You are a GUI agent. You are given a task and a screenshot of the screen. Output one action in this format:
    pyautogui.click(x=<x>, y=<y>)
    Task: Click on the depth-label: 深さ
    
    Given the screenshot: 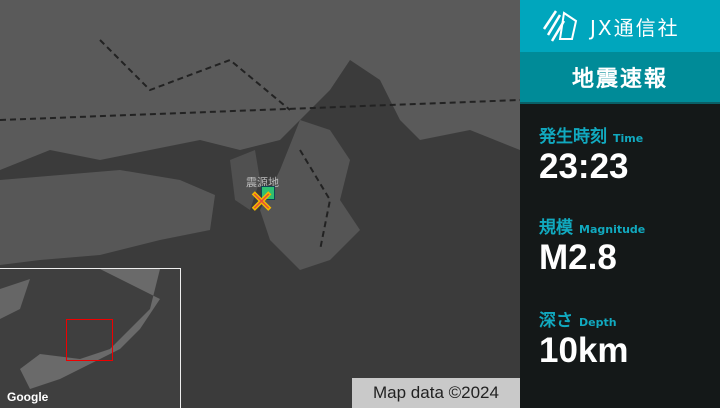 What is the action you would take?
    pyautogui.click(x=556, y=321)
    